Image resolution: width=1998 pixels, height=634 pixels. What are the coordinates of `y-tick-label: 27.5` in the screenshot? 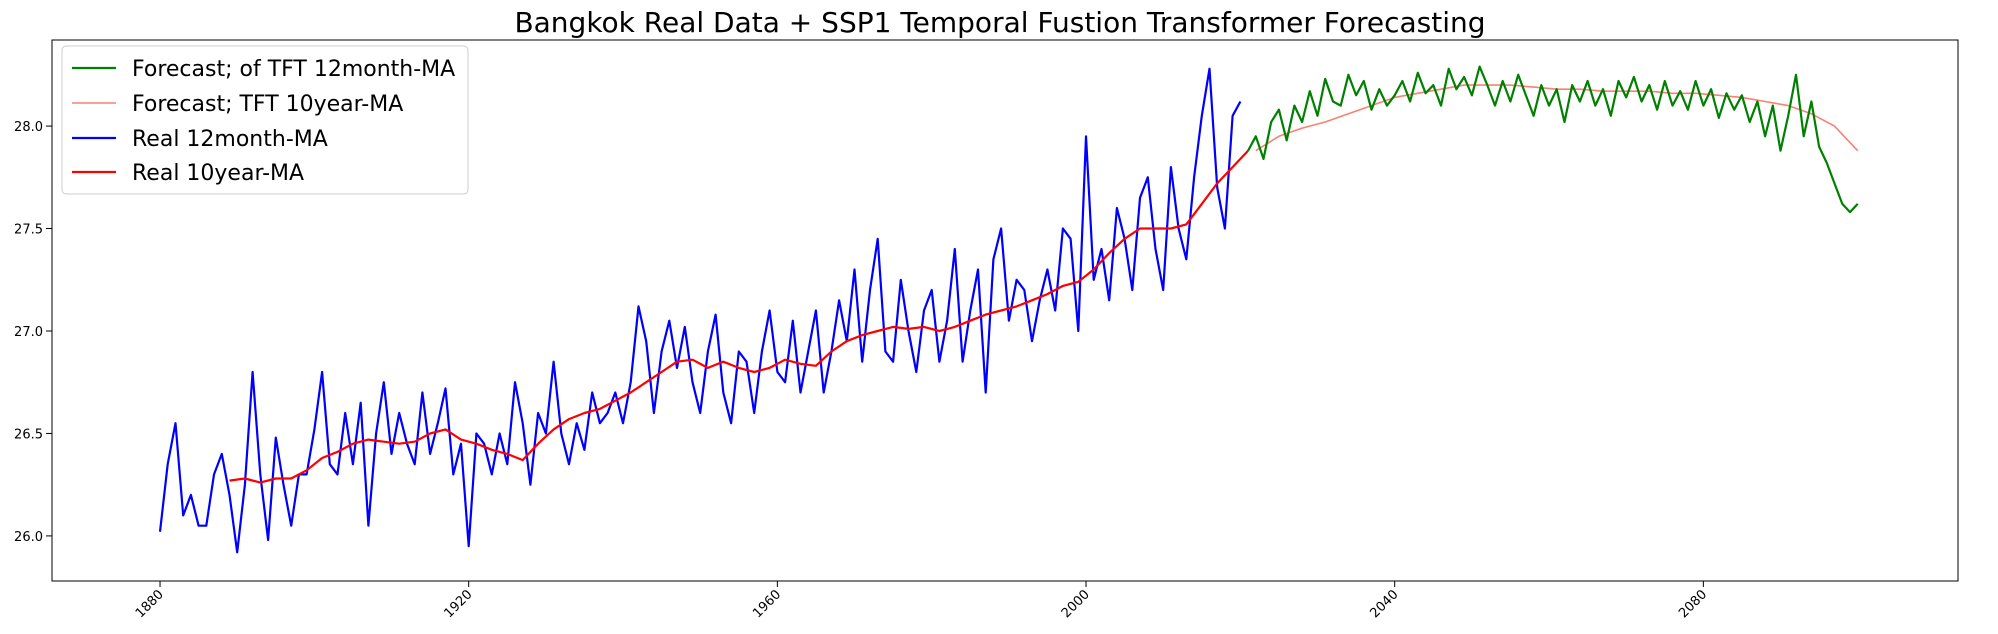 It's located at (28, 230).